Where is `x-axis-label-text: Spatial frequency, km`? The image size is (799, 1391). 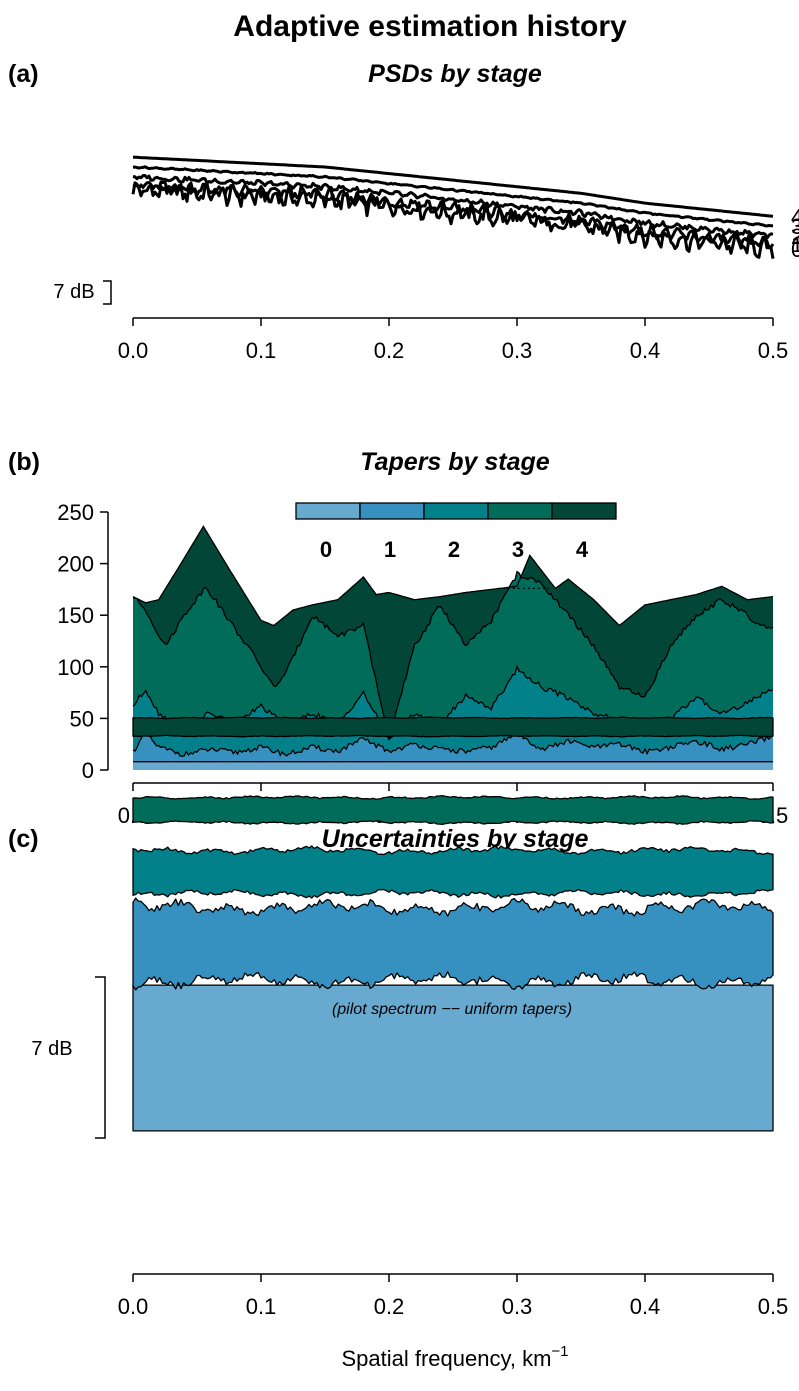 x-axis-label-text: Spatial frequency, km is located at coordinates (446, 1358).